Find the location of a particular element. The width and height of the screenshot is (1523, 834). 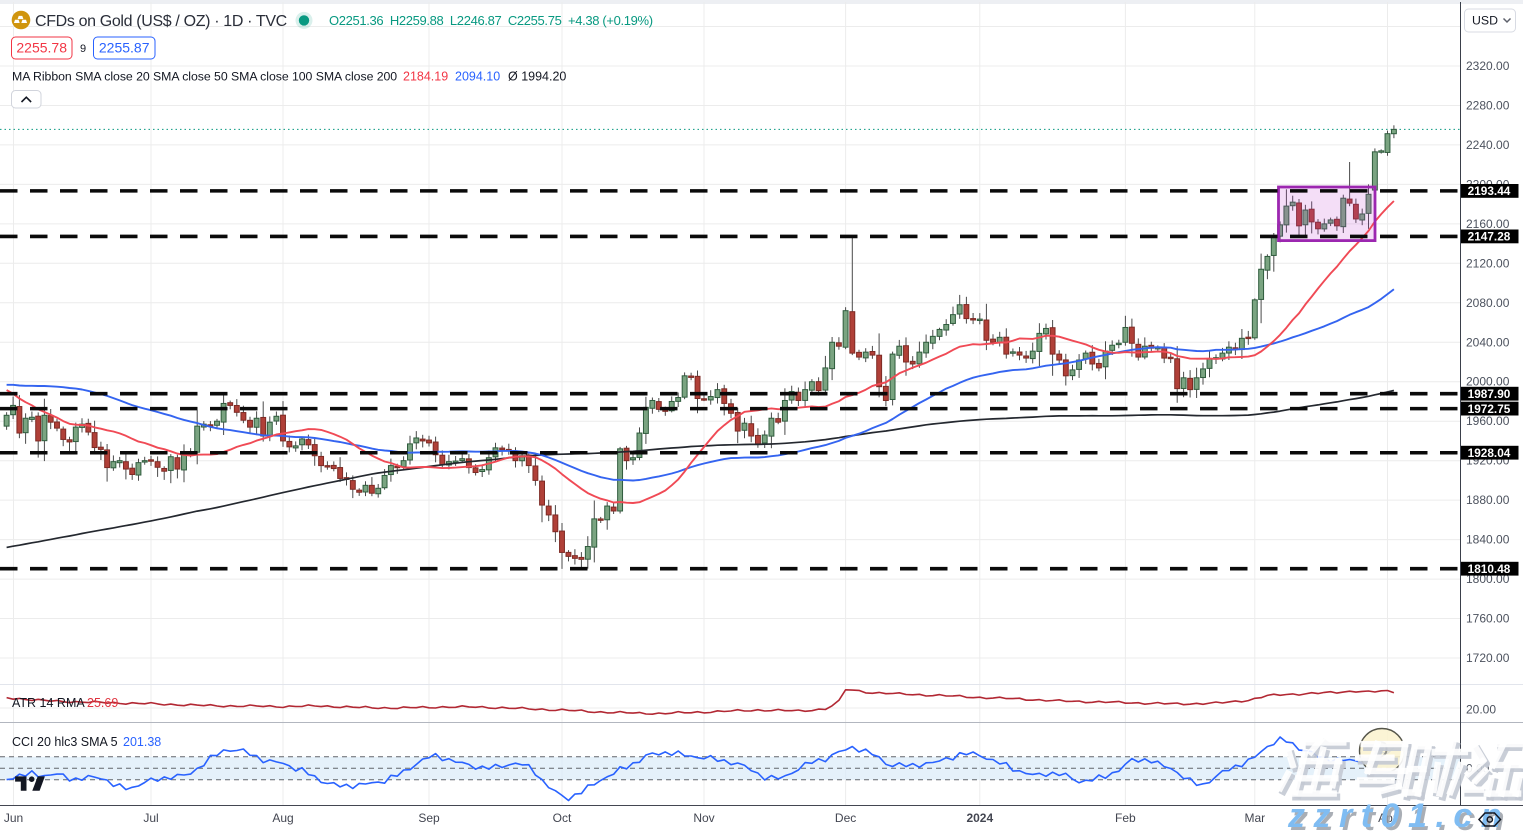

svg-text: 1960.00 is located at coordinates (1488, 421).